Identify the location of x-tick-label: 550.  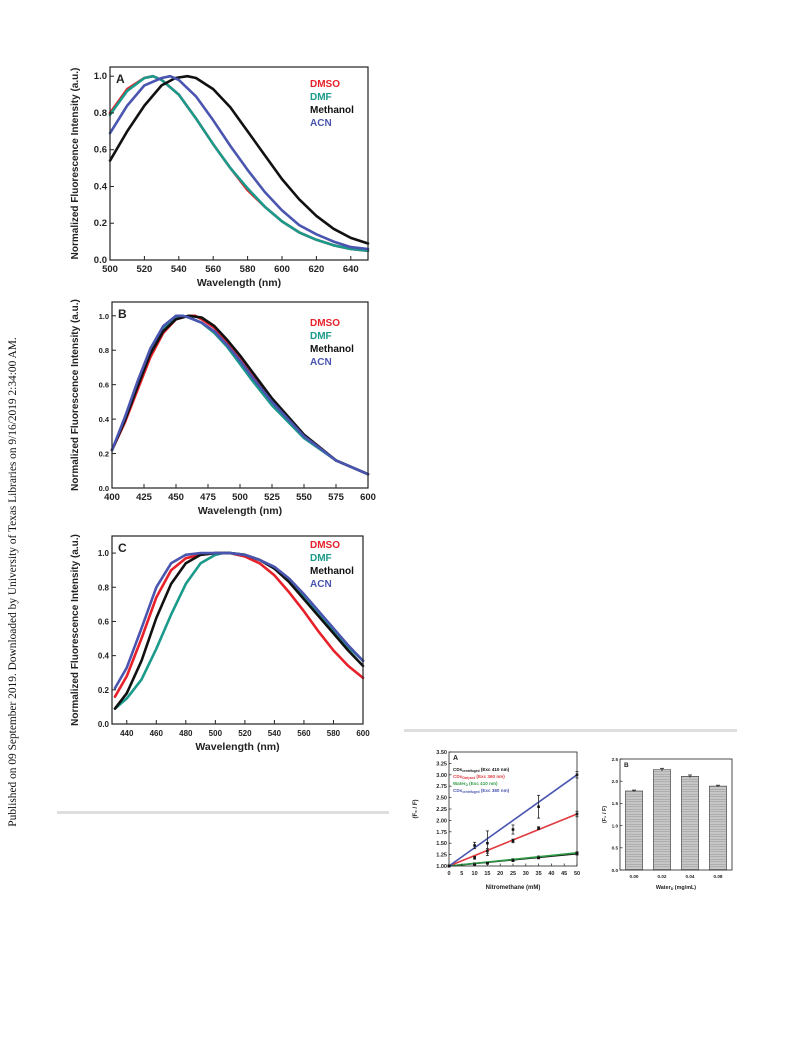
(304, 497).